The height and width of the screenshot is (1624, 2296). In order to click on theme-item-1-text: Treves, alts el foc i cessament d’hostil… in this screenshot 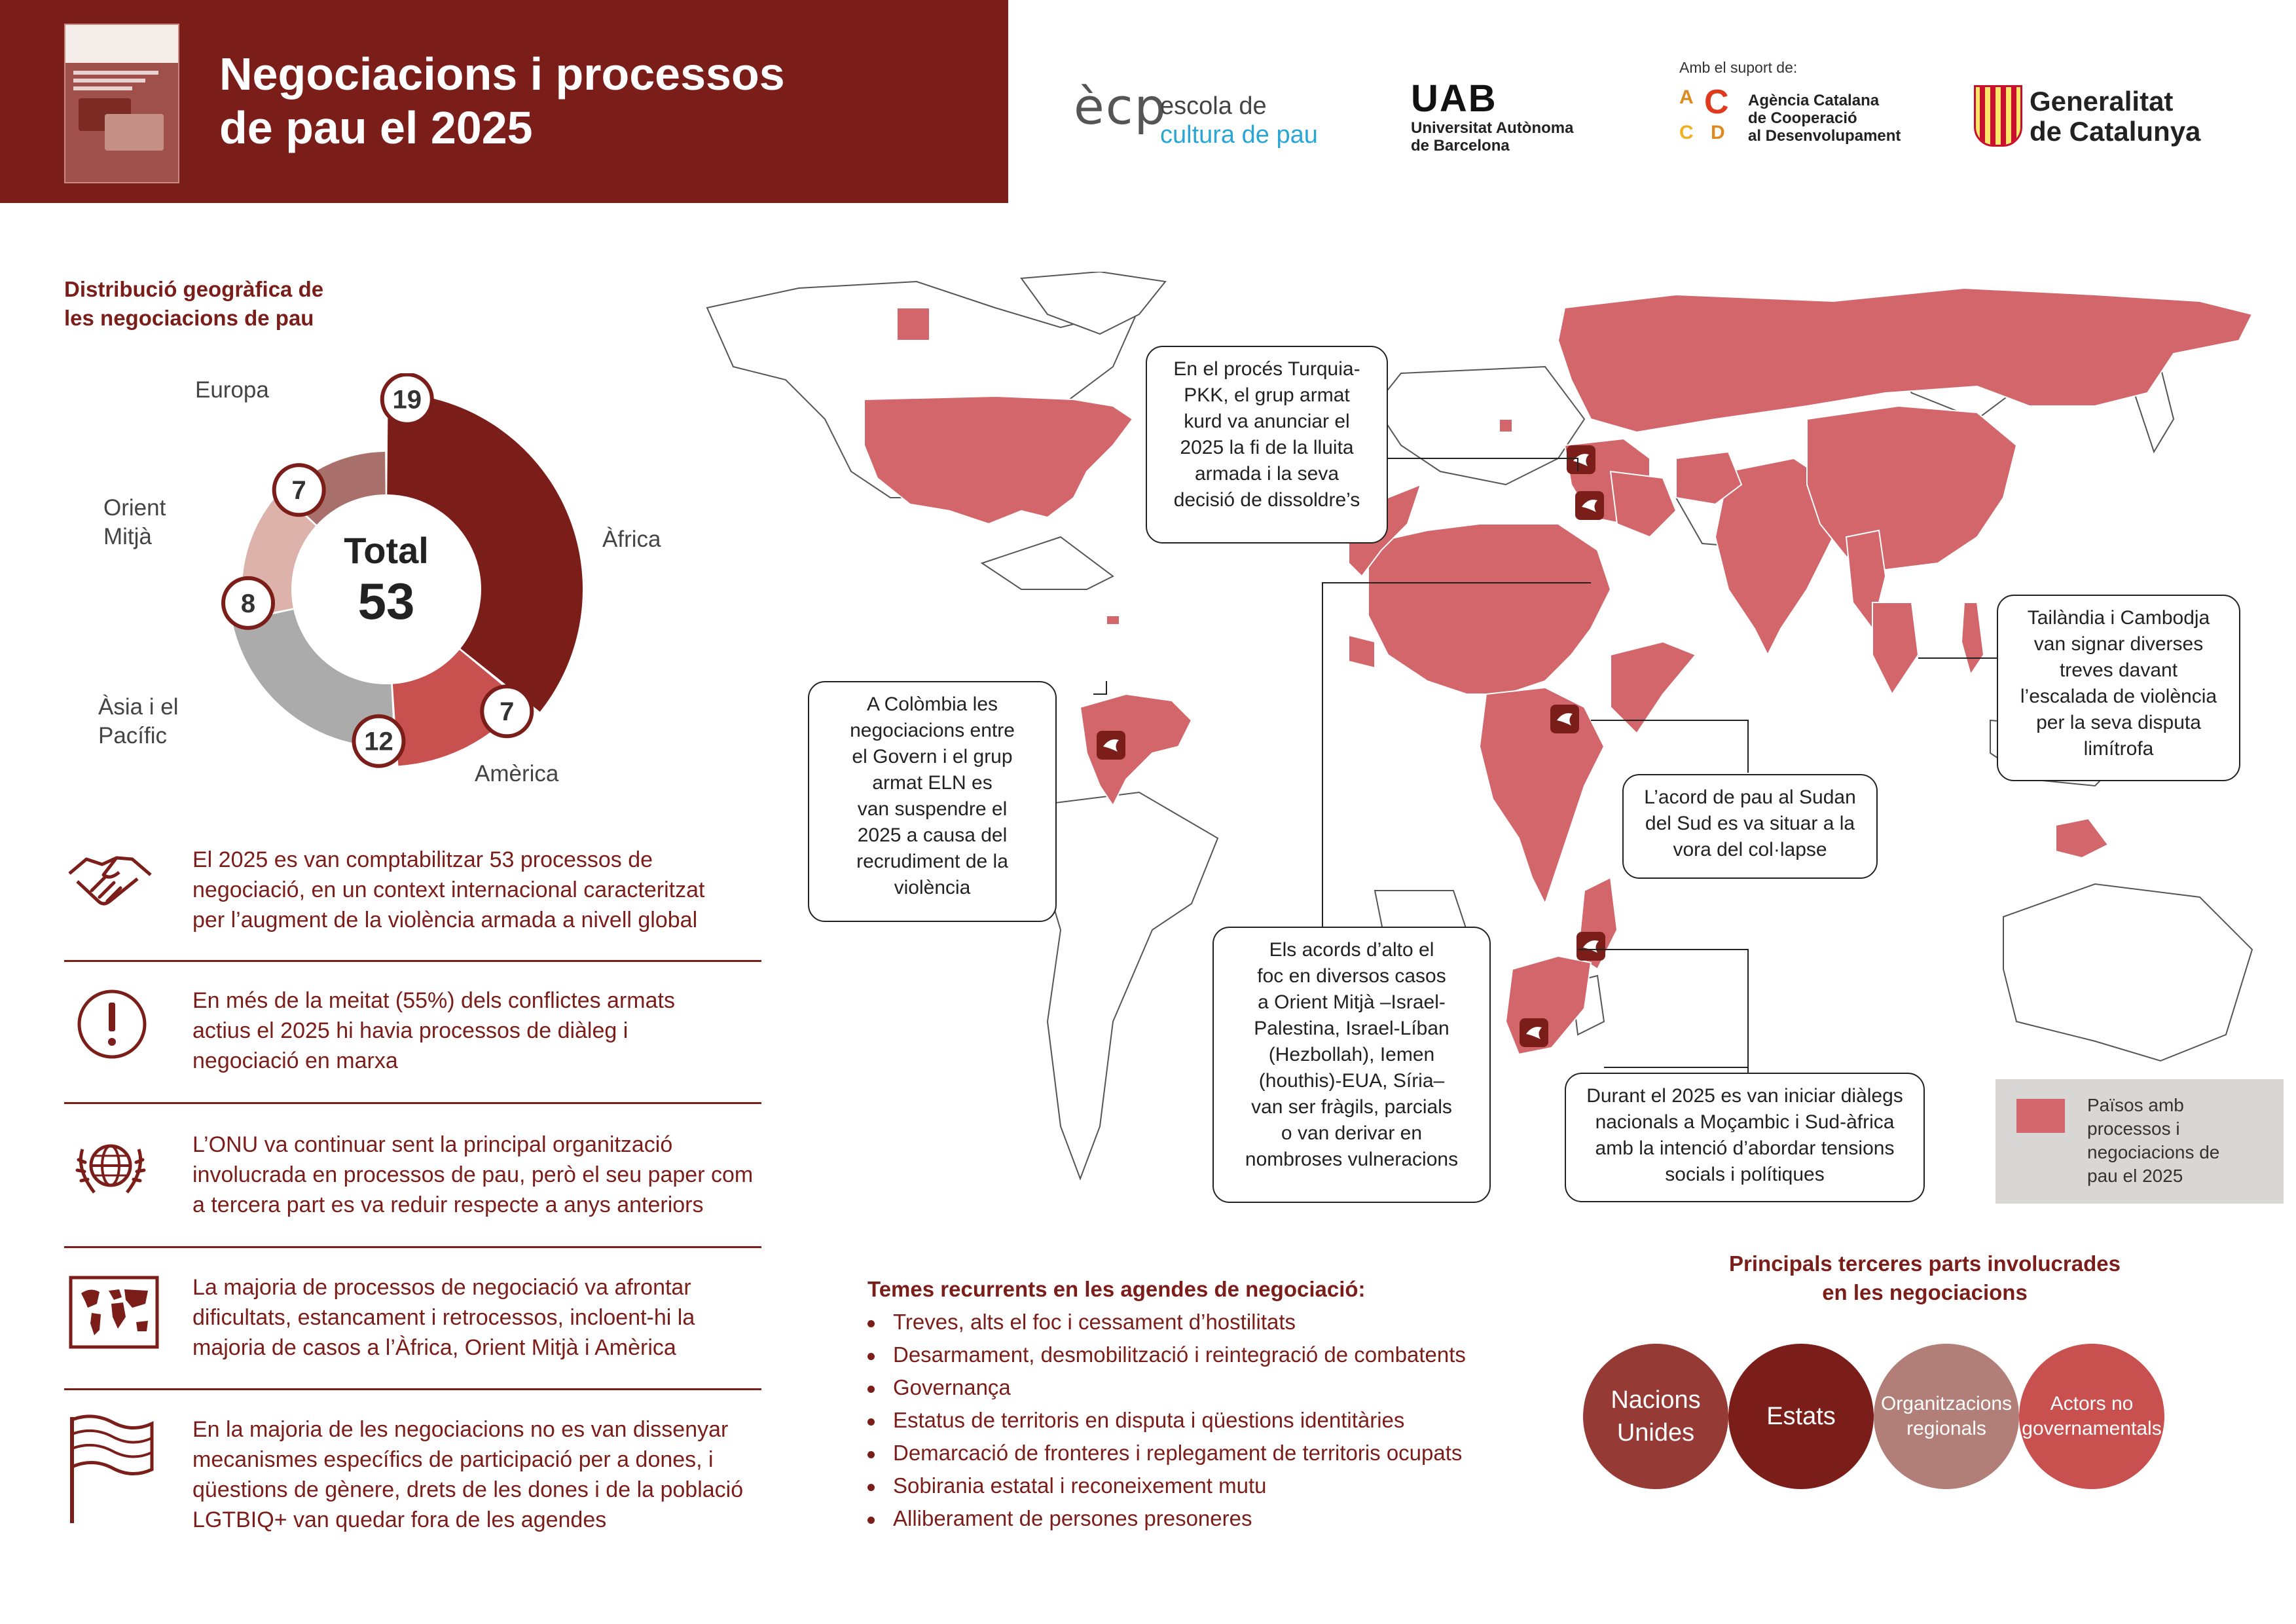, I will do `click(1094, 1322)`.